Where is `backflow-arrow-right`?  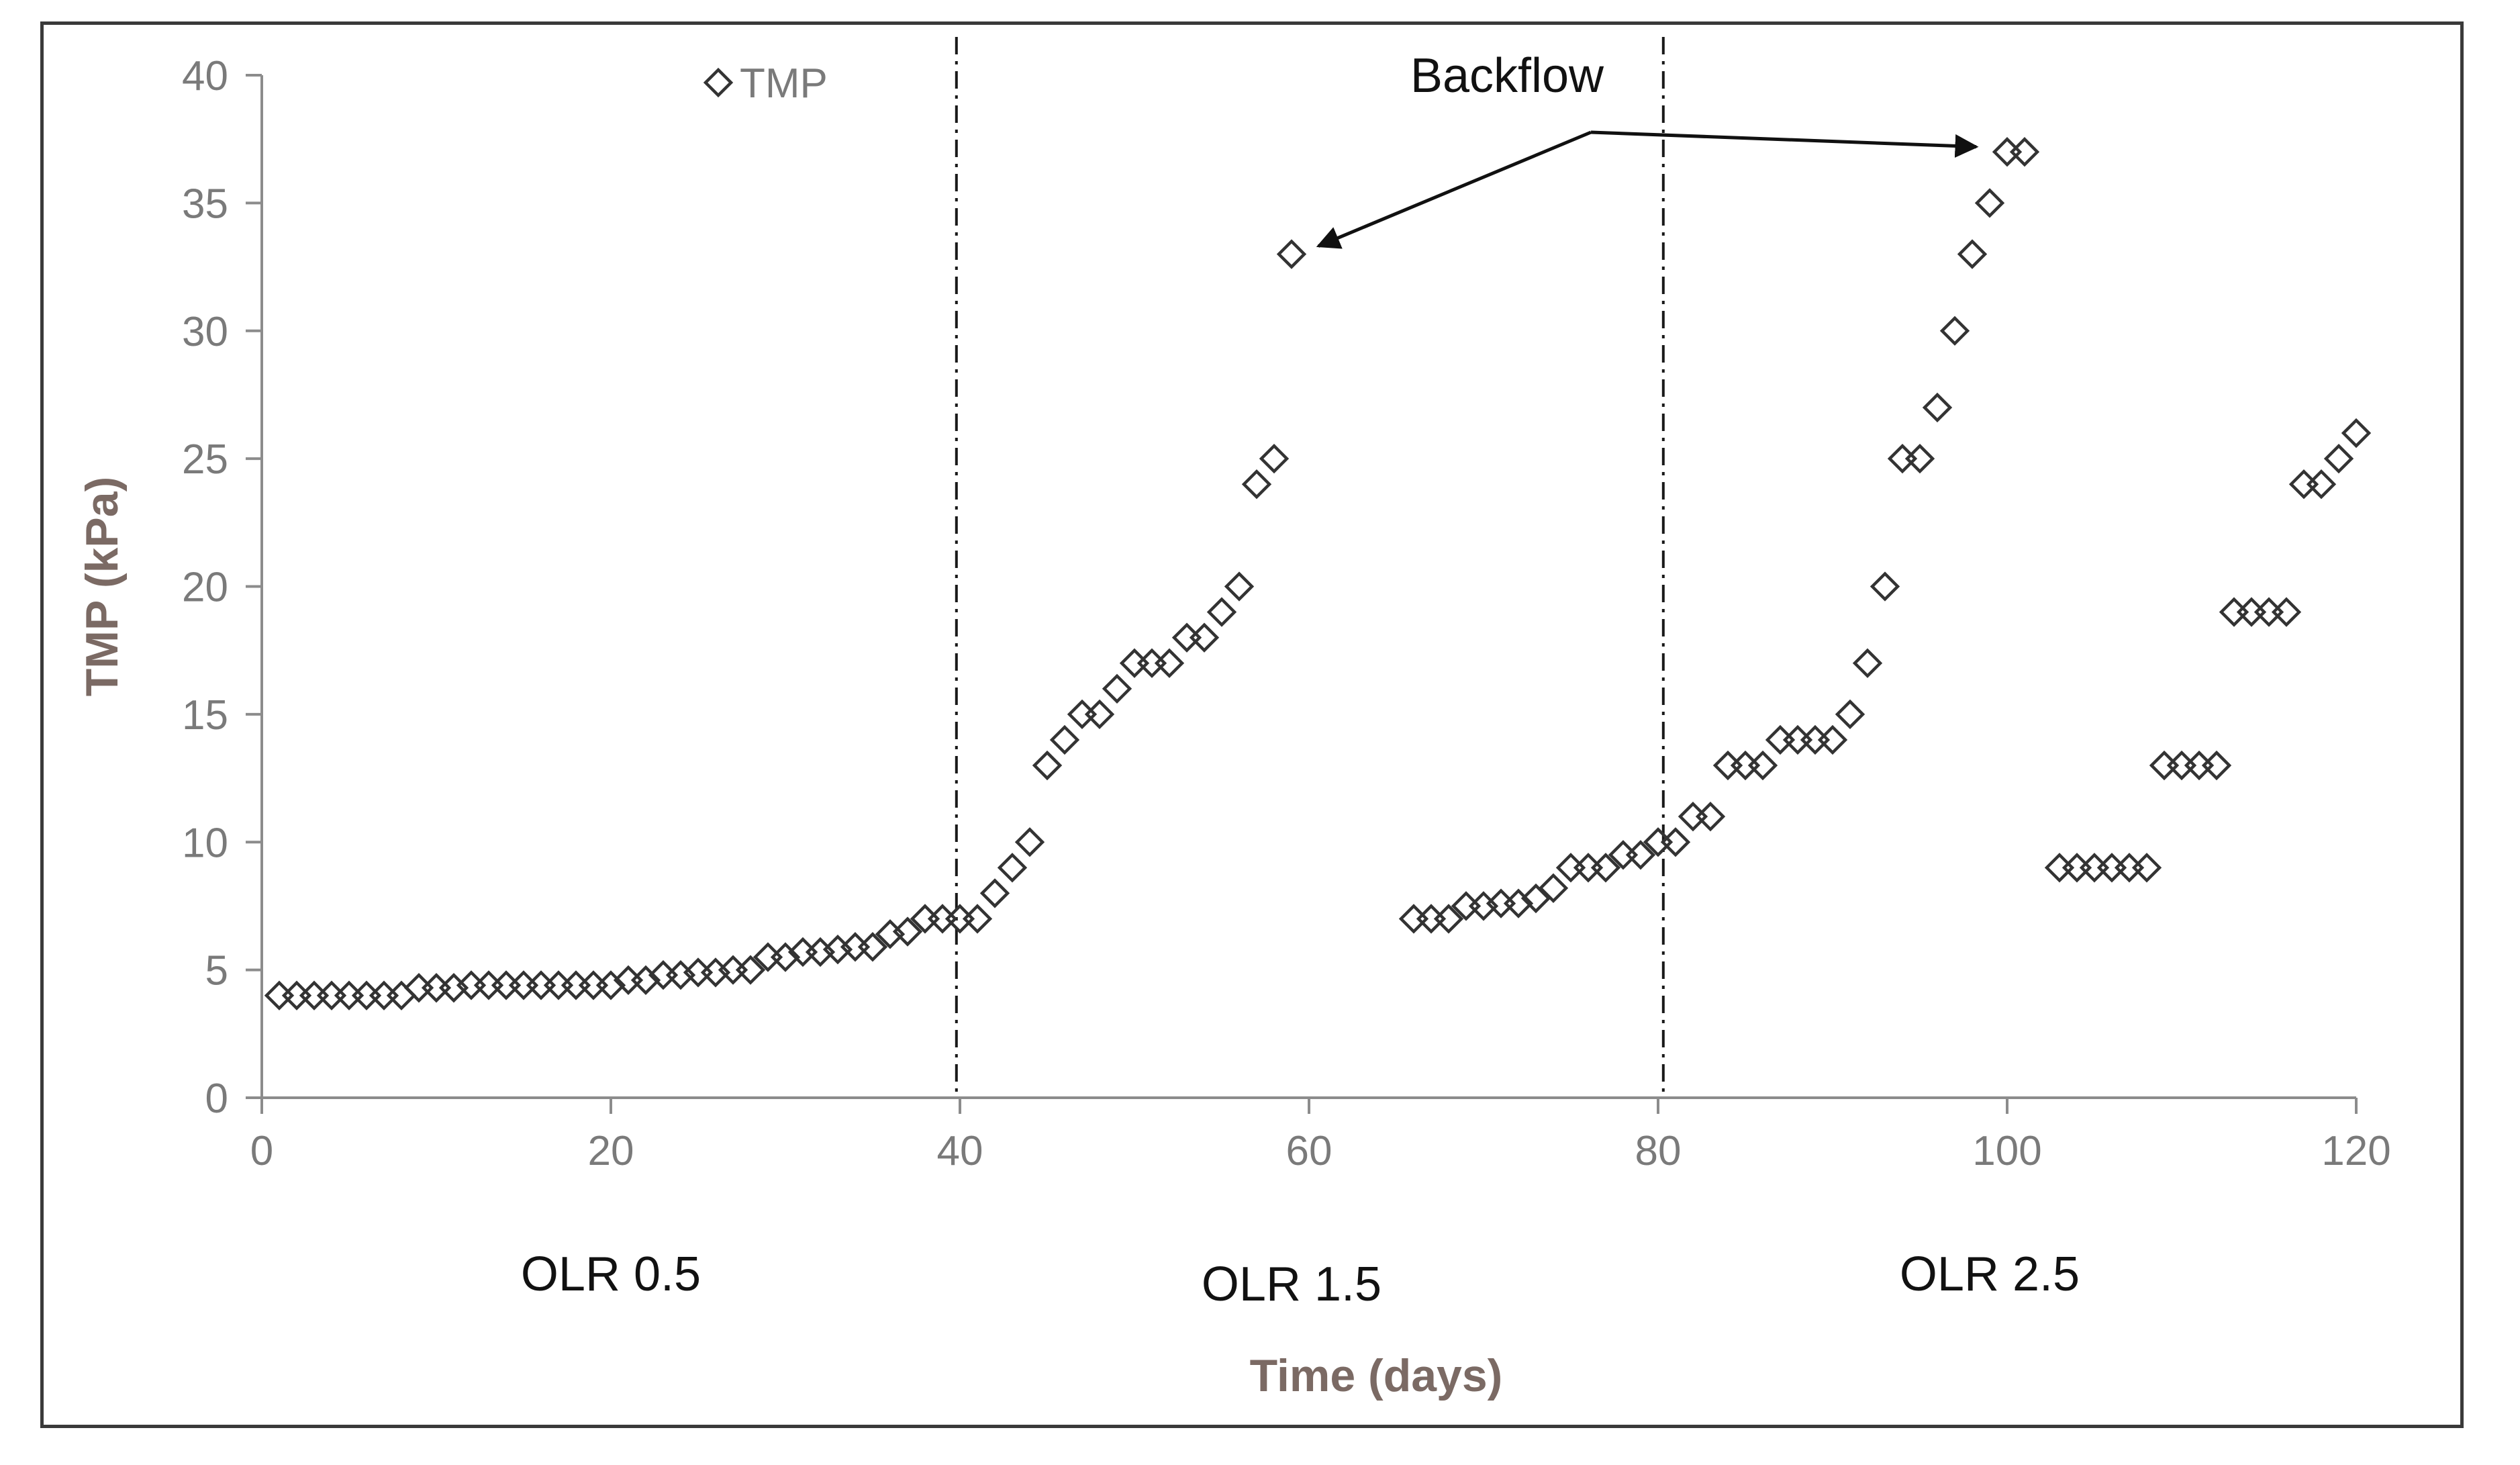
backflow-arrow-right is located at coordinates (1784, 144).